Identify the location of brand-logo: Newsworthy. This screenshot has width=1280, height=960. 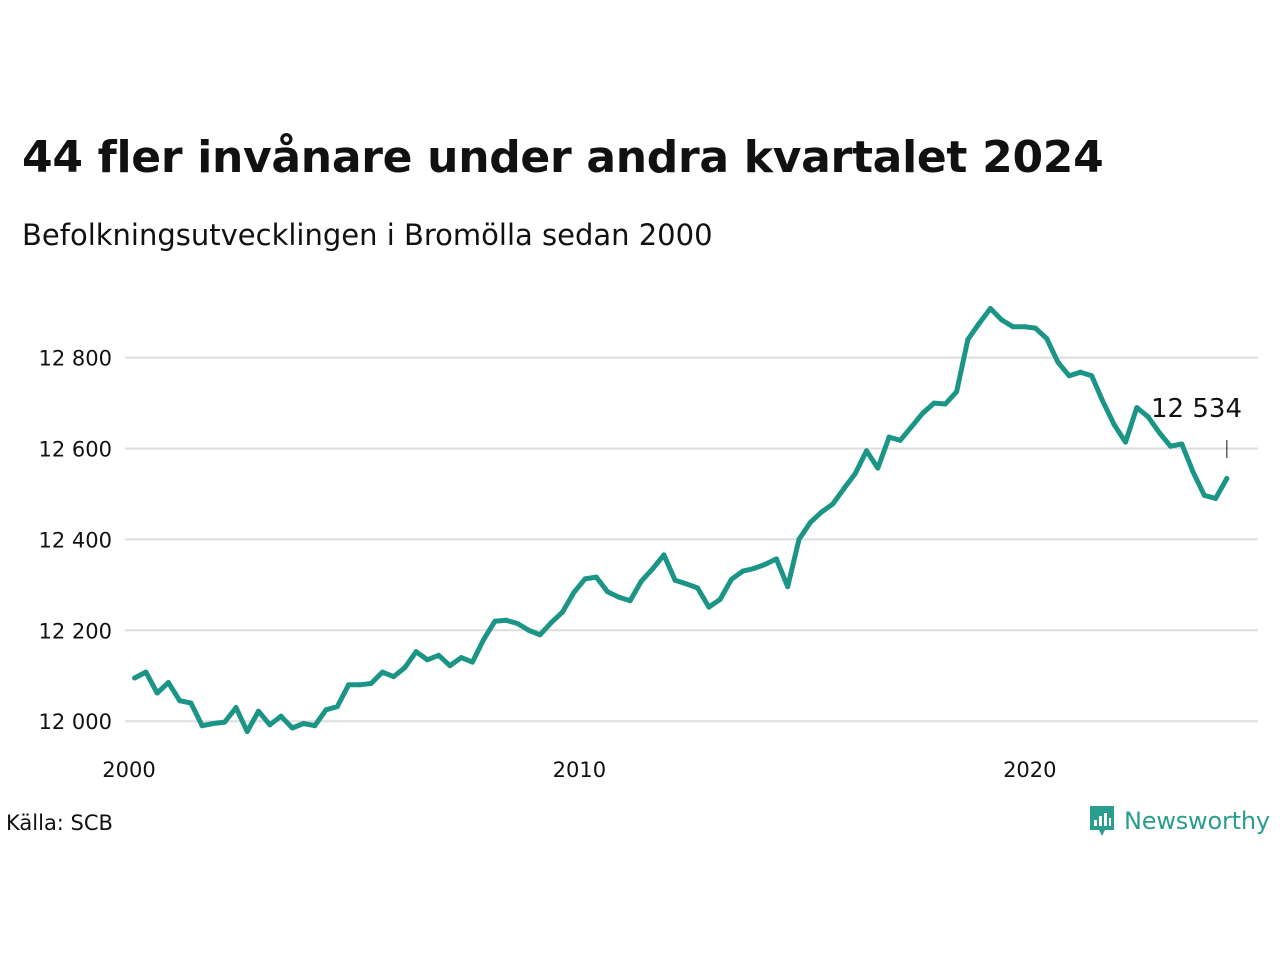
(1179, 821).